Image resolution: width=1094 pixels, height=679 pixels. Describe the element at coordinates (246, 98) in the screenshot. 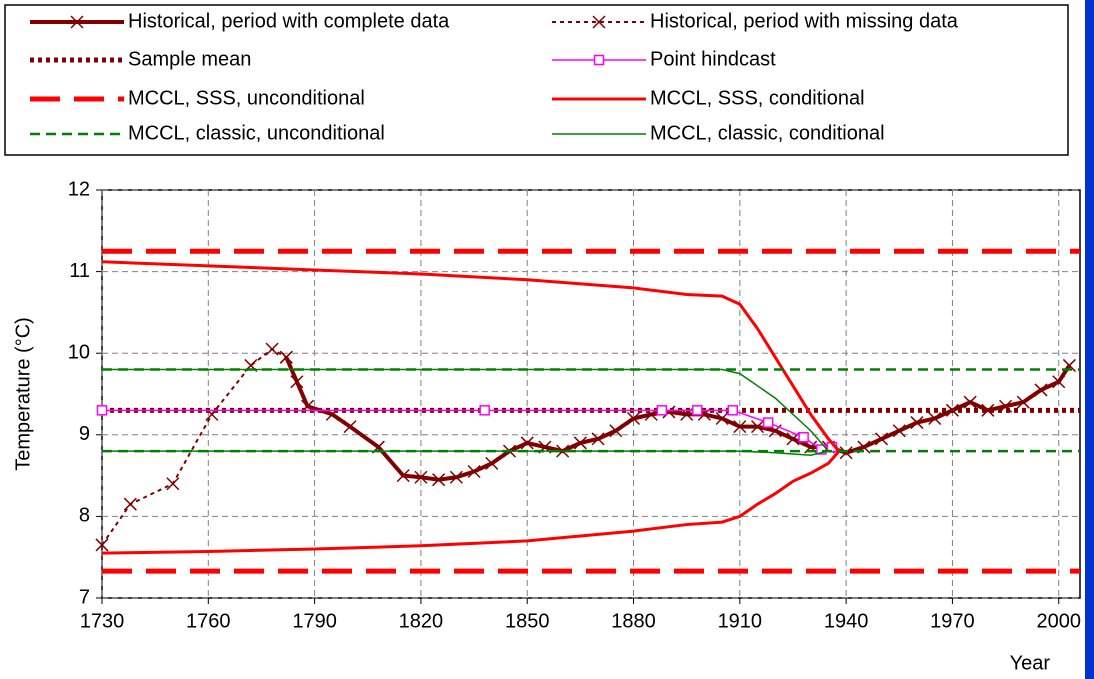

I see `legend-label: MCCL, SSS, unconditional` at that location.